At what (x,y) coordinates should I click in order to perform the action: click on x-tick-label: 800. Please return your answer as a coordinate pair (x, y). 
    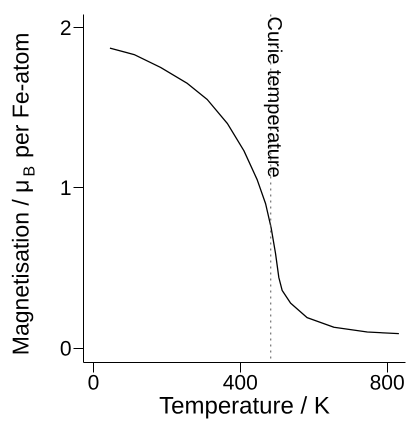
    Looking at the image, I should click on (387, 383).